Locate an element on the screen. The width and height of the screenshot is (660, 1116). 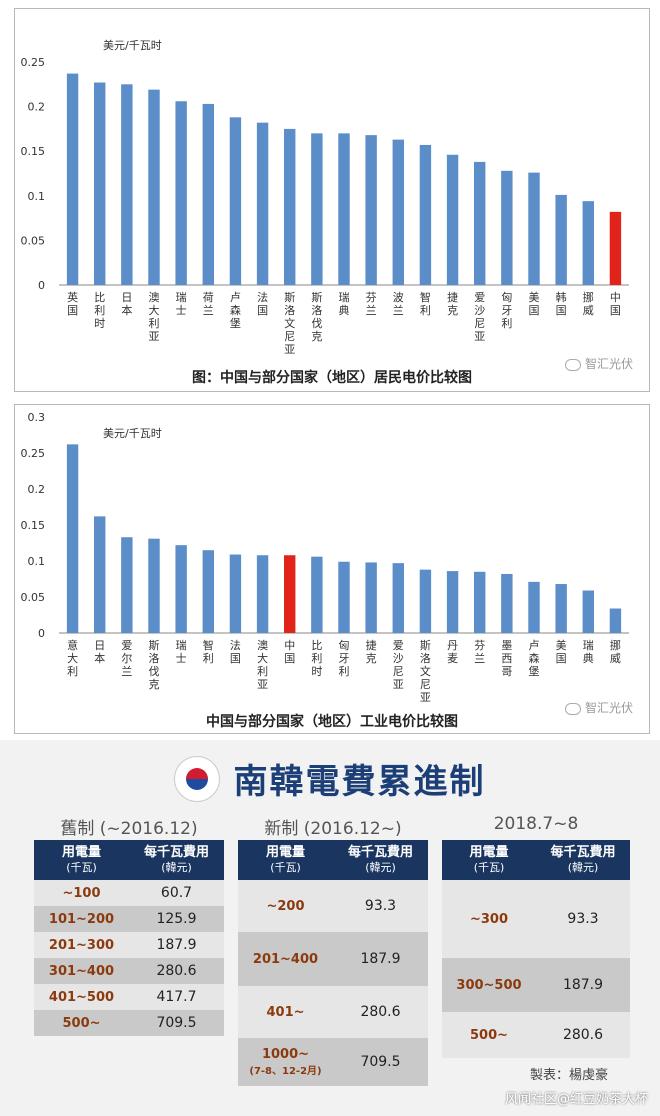
x-tick-label: 卢森堡 is located at coordinates (534, 658).